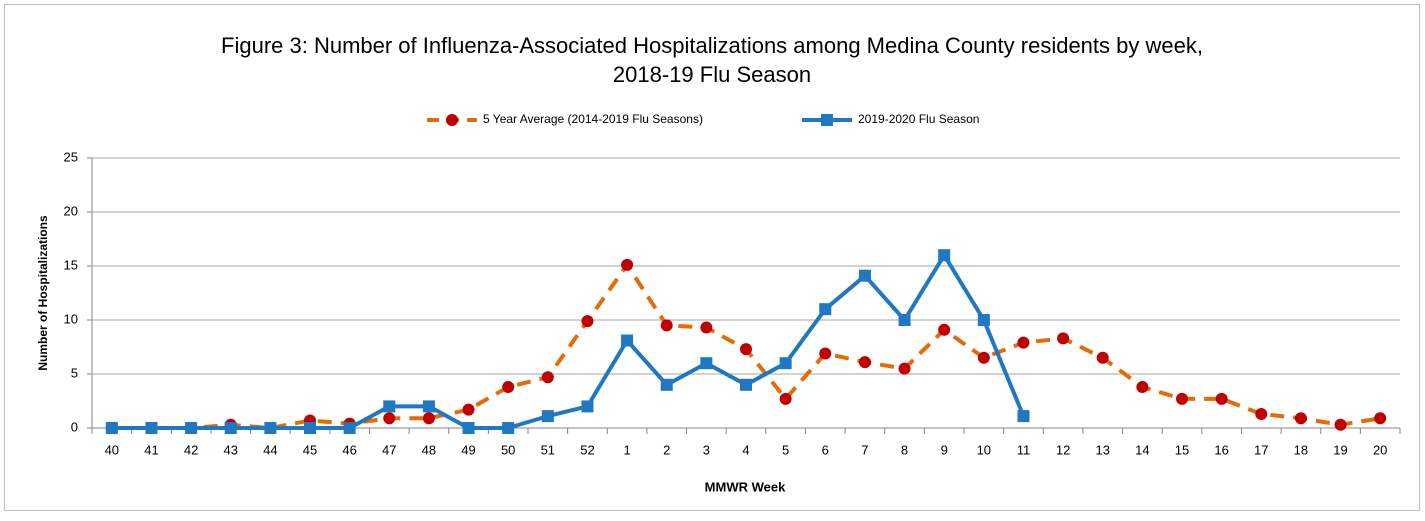 Image resolution: width=1425 pixels, height=521 pixels. What do you see at coordinates (785, 449) in the screenshot?
I see `x-tick-label: 5` at bounding box center [785, 449].